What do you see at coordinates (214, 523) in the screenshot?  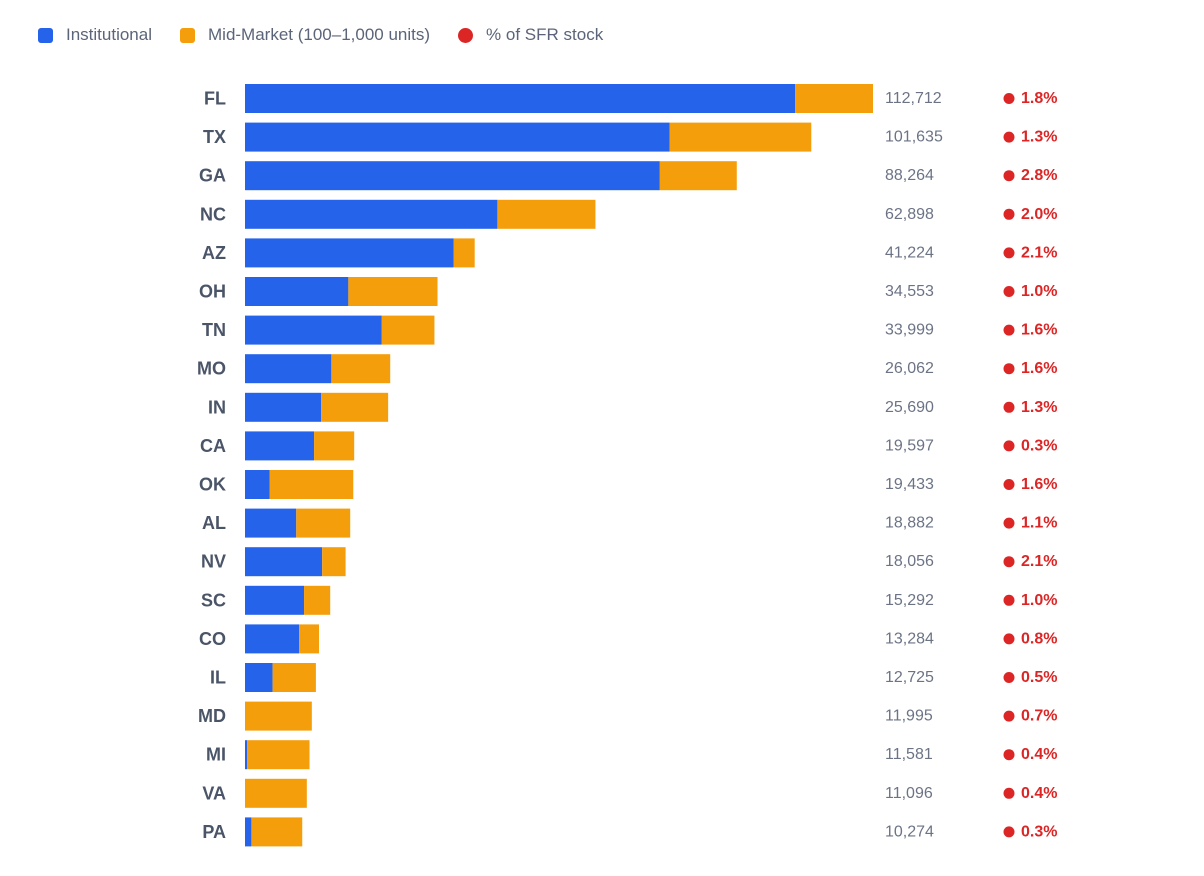 I see `state-label-al: AL` at bounding box center [214, 523].